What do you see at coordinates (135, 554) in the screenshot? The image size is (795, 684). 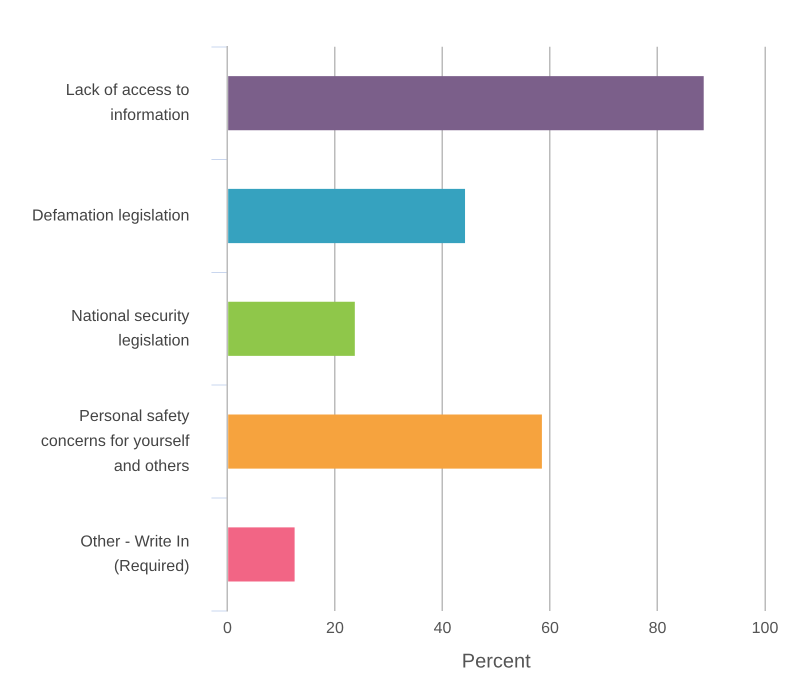 I see `y-tick-label: Other - Write In (Required)` at bounding box center [135, 554].